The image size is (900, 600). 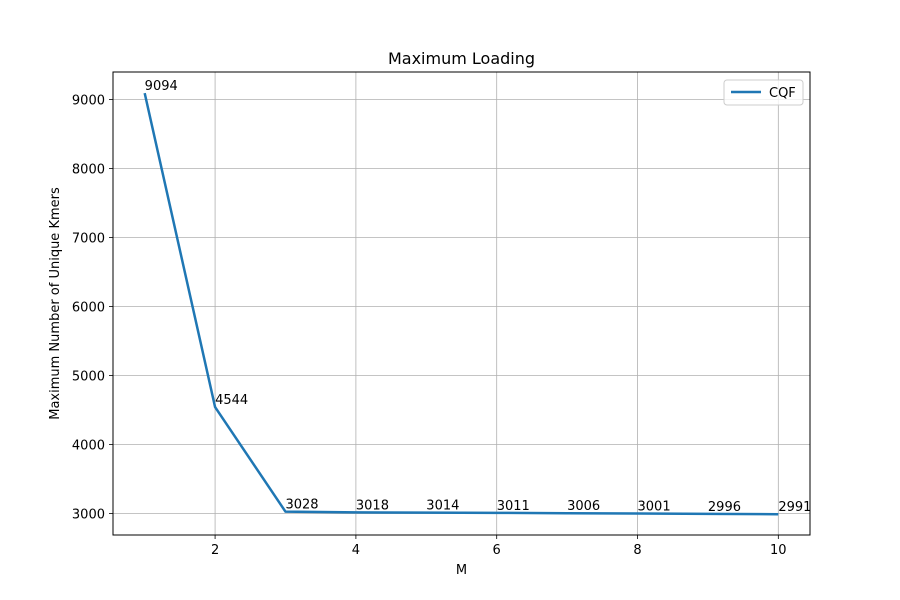 I want to click on data-label-5: 3014, so click(x=442, y=506).